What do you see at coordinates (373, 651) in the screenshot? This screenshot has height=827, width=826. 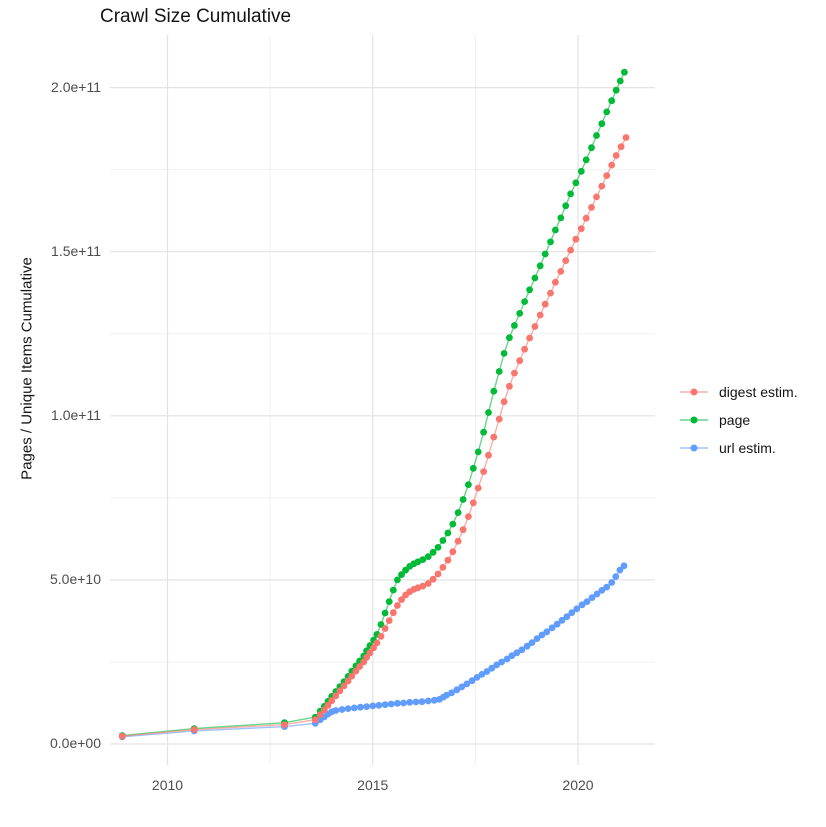 I see `series-points-url-estim` at bounding box center [373, 651].